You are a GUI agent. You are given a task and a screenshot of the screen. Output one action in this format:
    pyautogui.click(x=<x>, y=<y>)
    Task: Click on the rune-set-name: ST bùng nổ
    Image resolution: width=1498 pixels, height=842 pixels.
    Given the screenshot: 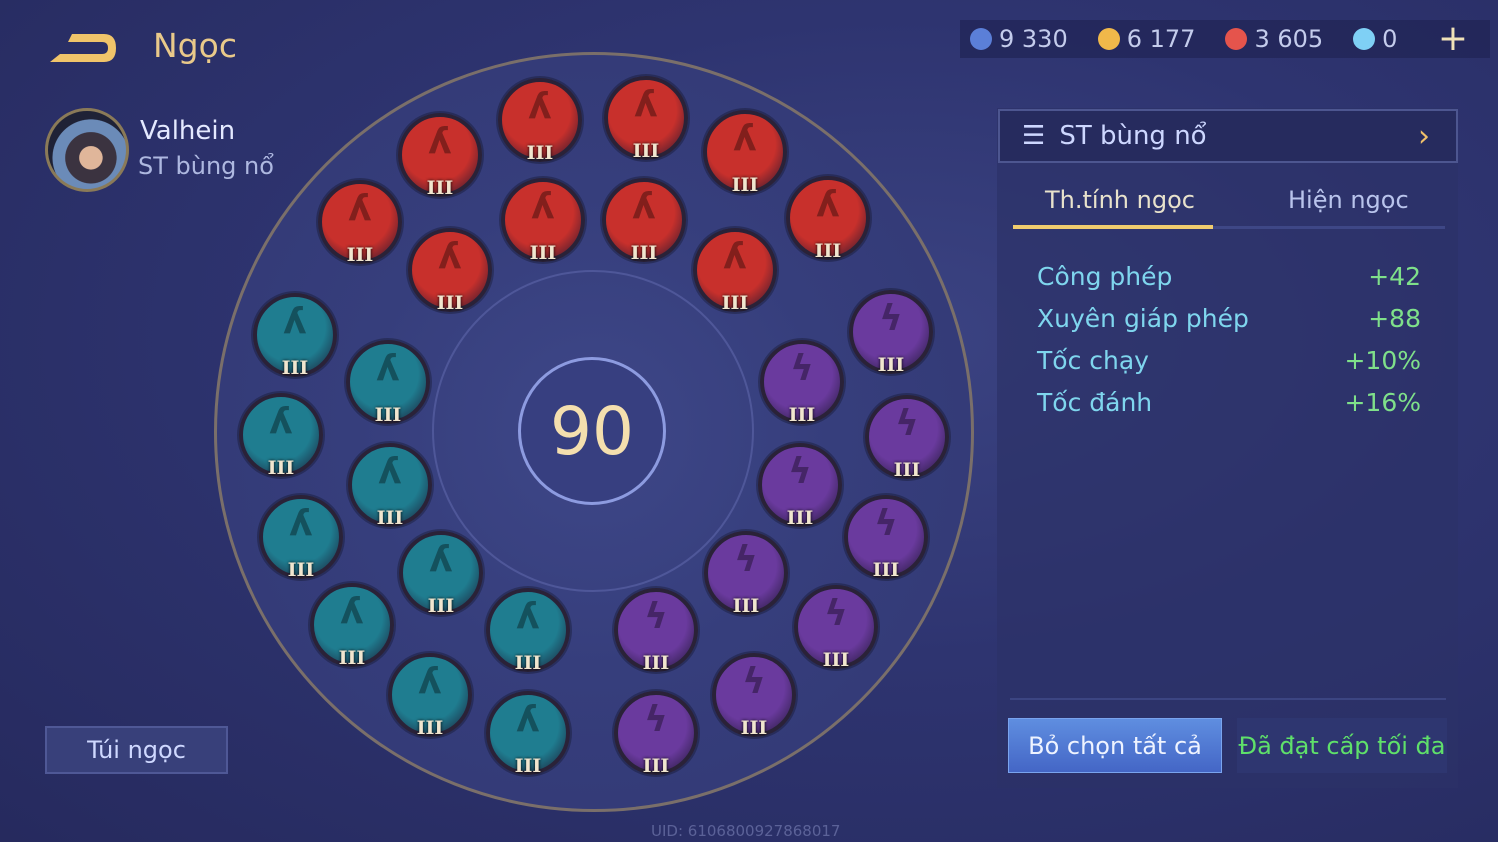 What is the action you would take?
    pyautogui.click(x=1133, y=136)
    